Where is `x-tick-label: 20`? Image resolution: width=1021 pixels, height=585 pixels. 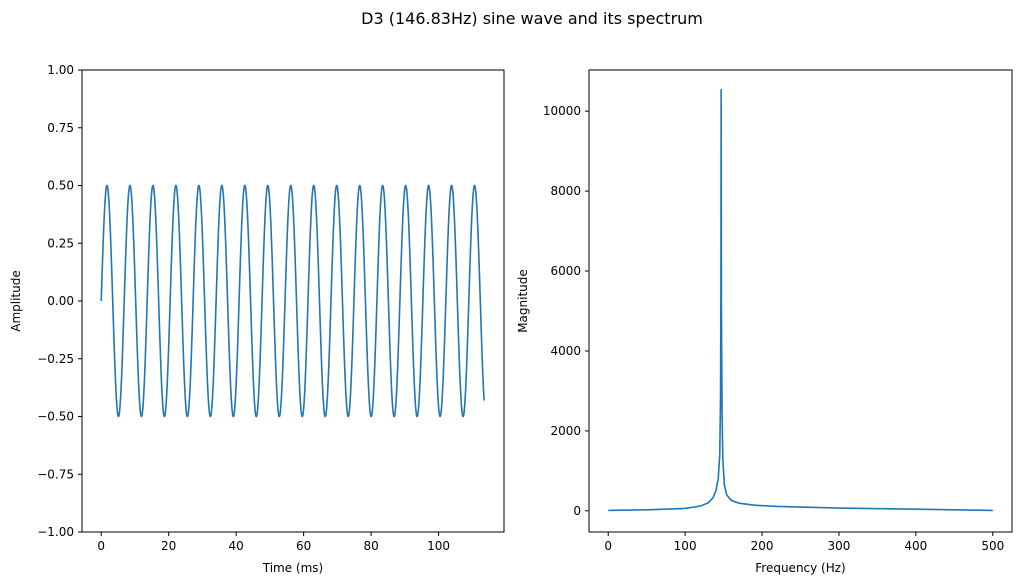
x-tick-label: 20 is located at coordinates (168, 546).